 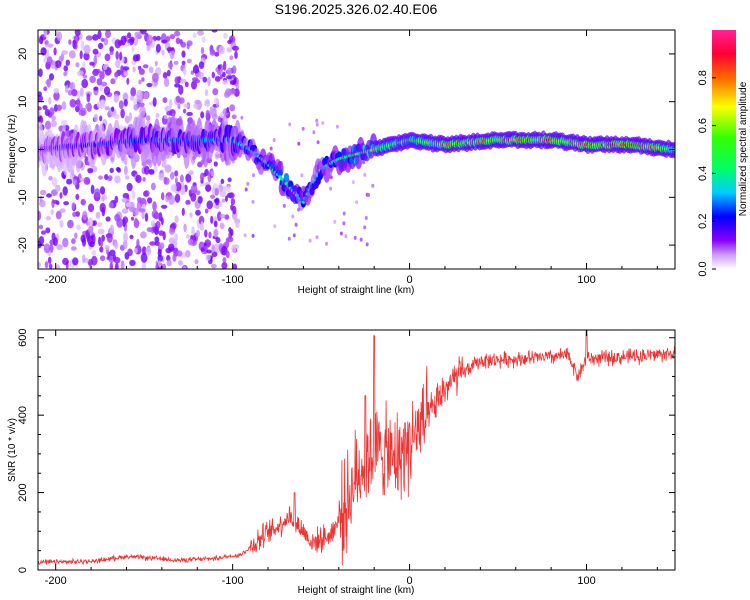 I want to click on colorbar-tick-label: 0.6, so click(x=703, y=125).